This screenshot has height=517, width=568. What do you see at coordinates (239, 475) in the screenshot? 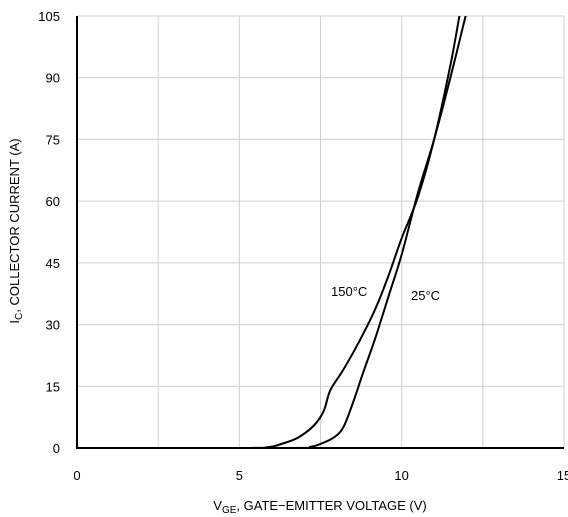
I see `x-tick-label: 5` at bounding box center [239, 475].